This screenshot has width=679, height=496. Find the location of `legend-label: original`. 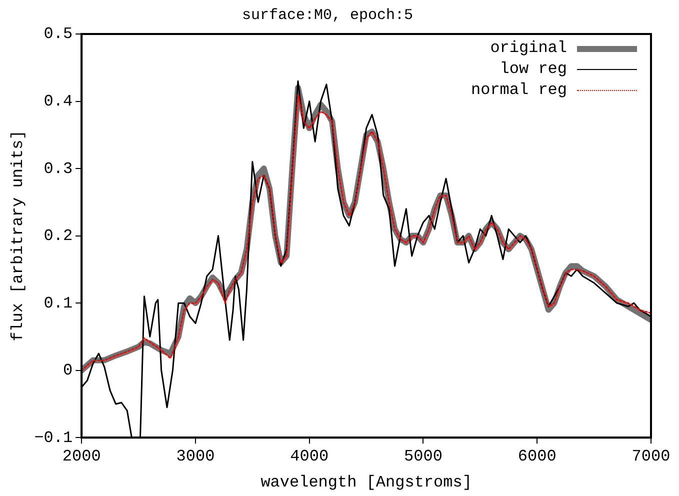

legend-label: original is located at coordinates (528, 48).